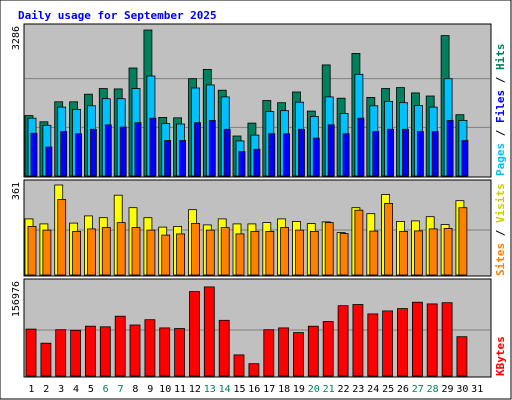 This screenshot has width=512, height=400. I want to click on legend-visits: Visits, so click(500, 203).